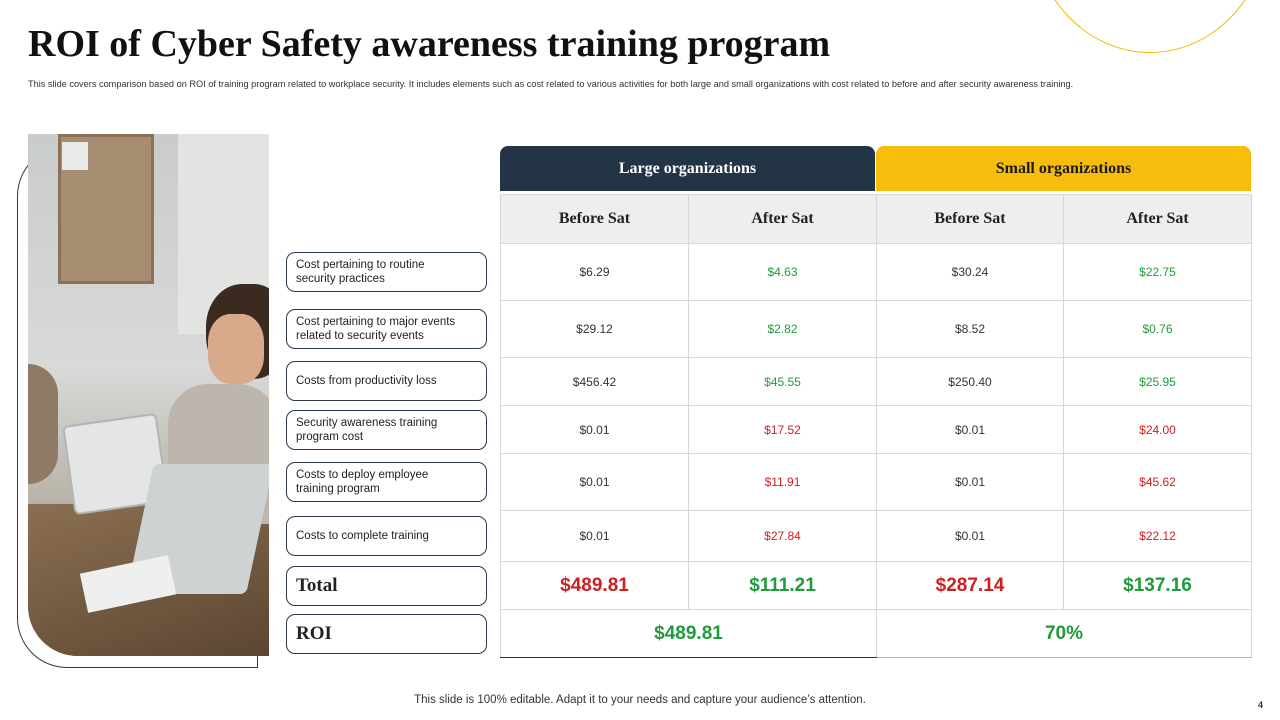  I want to click on total-cell: $287.14, so click(970, 585).